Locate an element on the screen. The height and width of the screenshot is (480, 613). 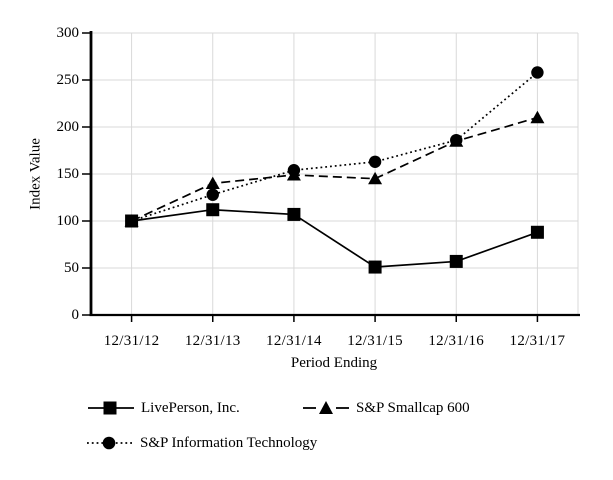
legend-item-liveperson: LivePerson, Inc. is located at coordinates (164, 408).